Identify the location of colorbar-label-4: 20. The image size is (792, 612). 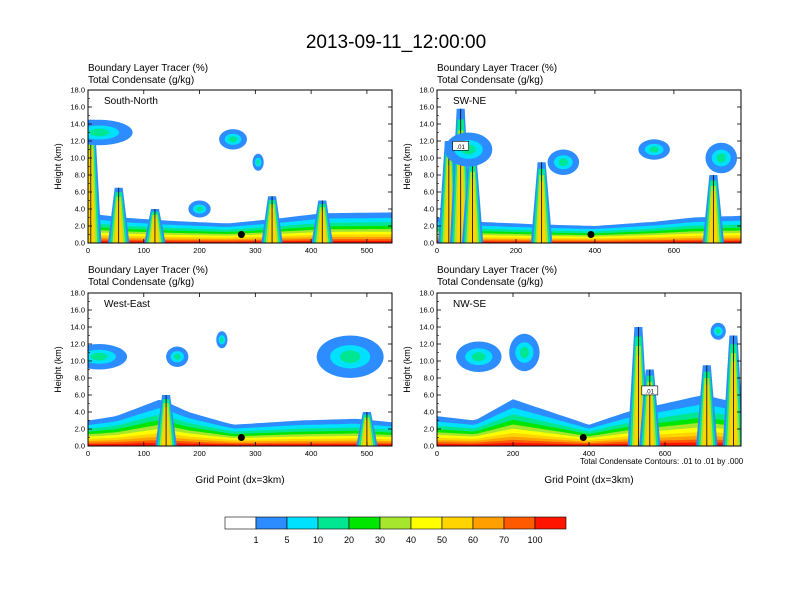
(349, 540).